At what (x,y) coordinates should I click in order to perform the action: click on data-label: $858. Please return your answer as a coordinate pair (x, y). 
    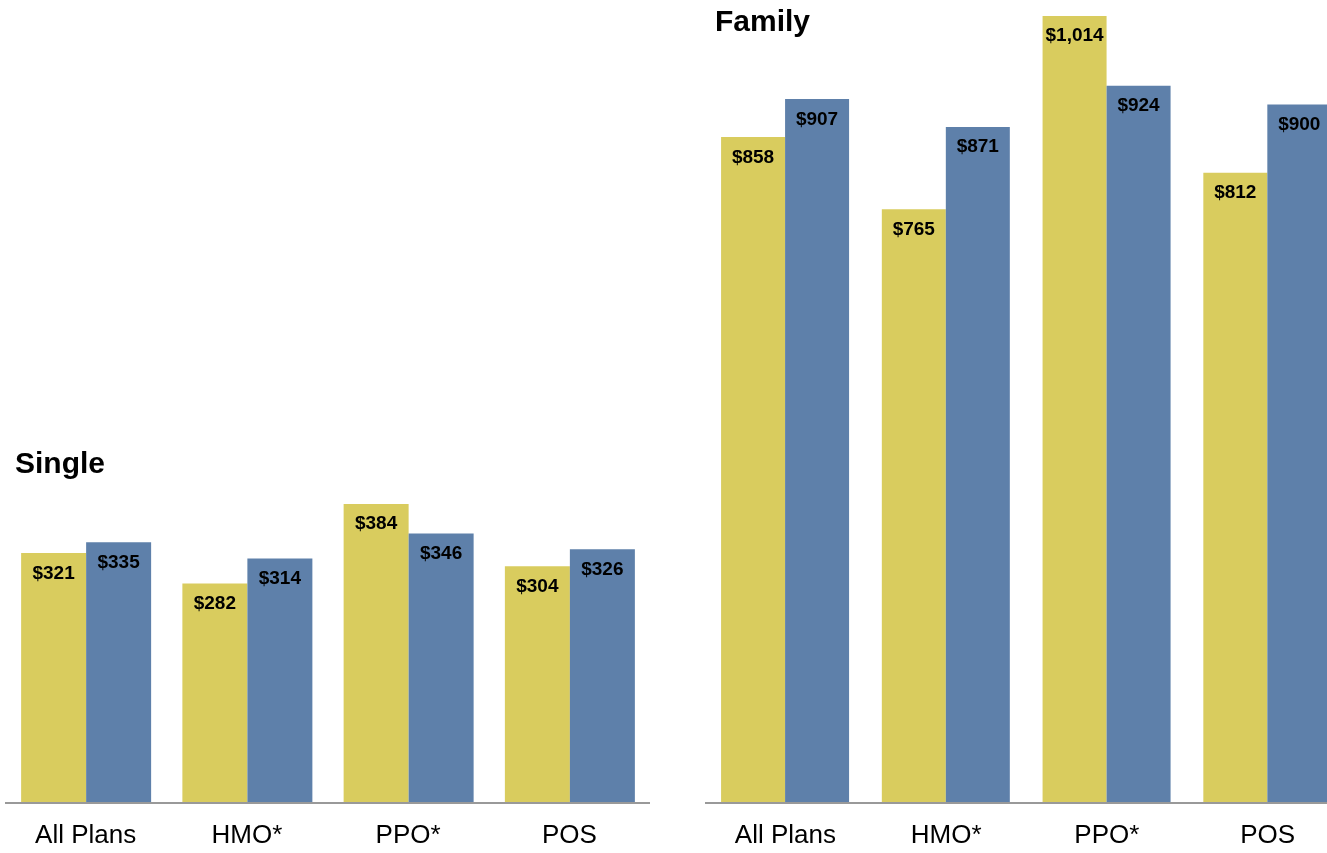
    Looking at the image, I should click on (753, 156).